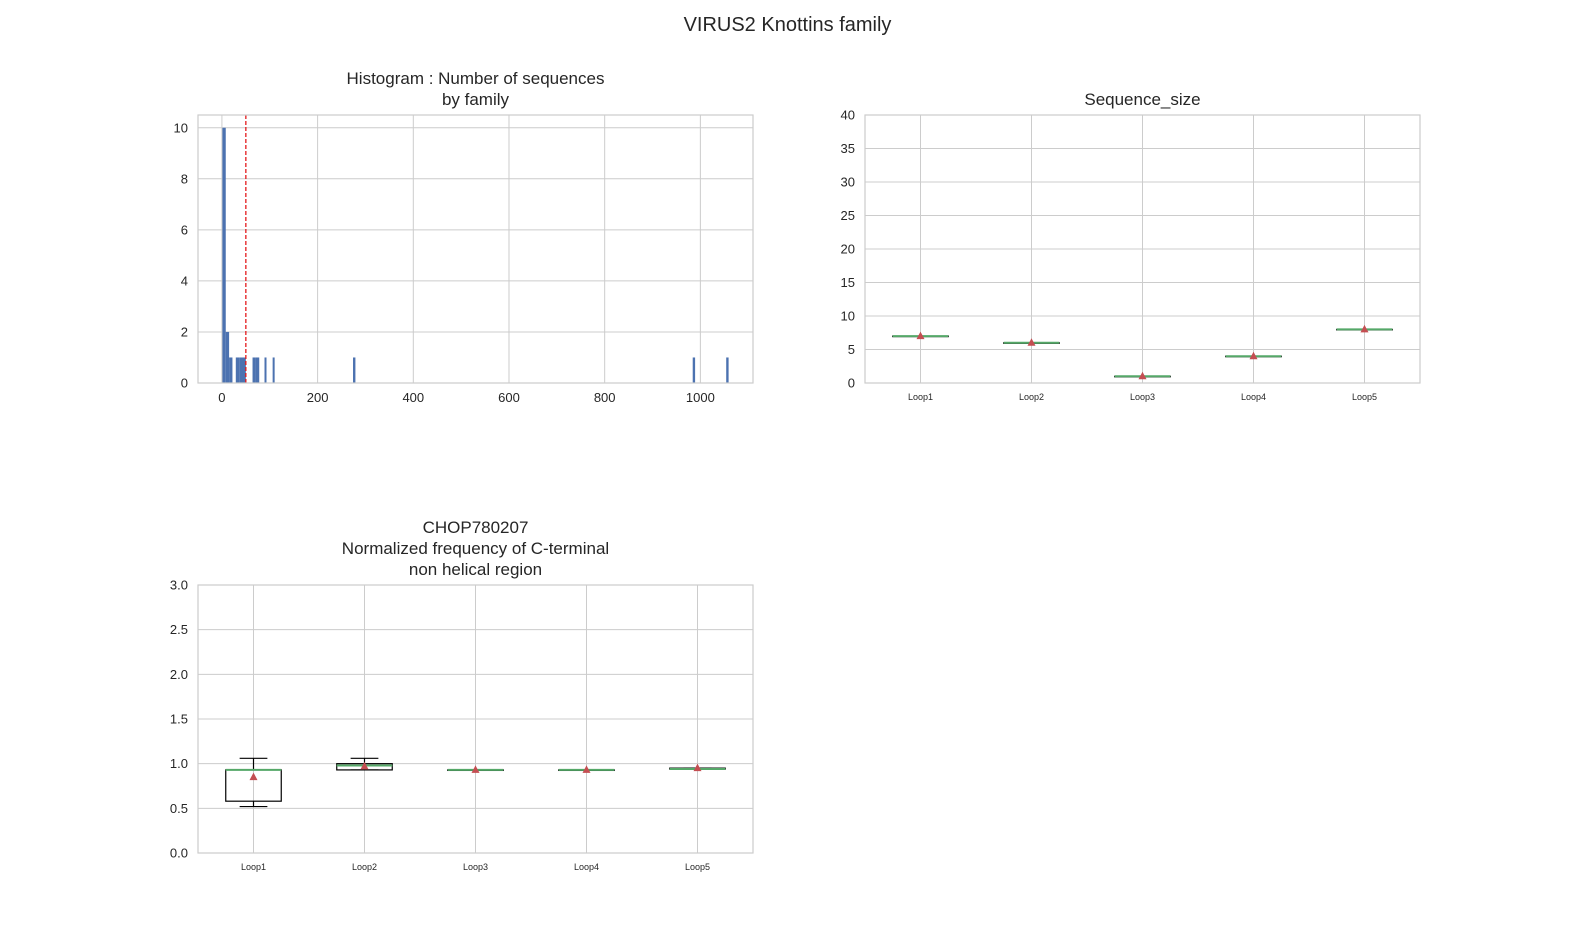  I want to click on x-tick-label: 200, so click(318, 397).